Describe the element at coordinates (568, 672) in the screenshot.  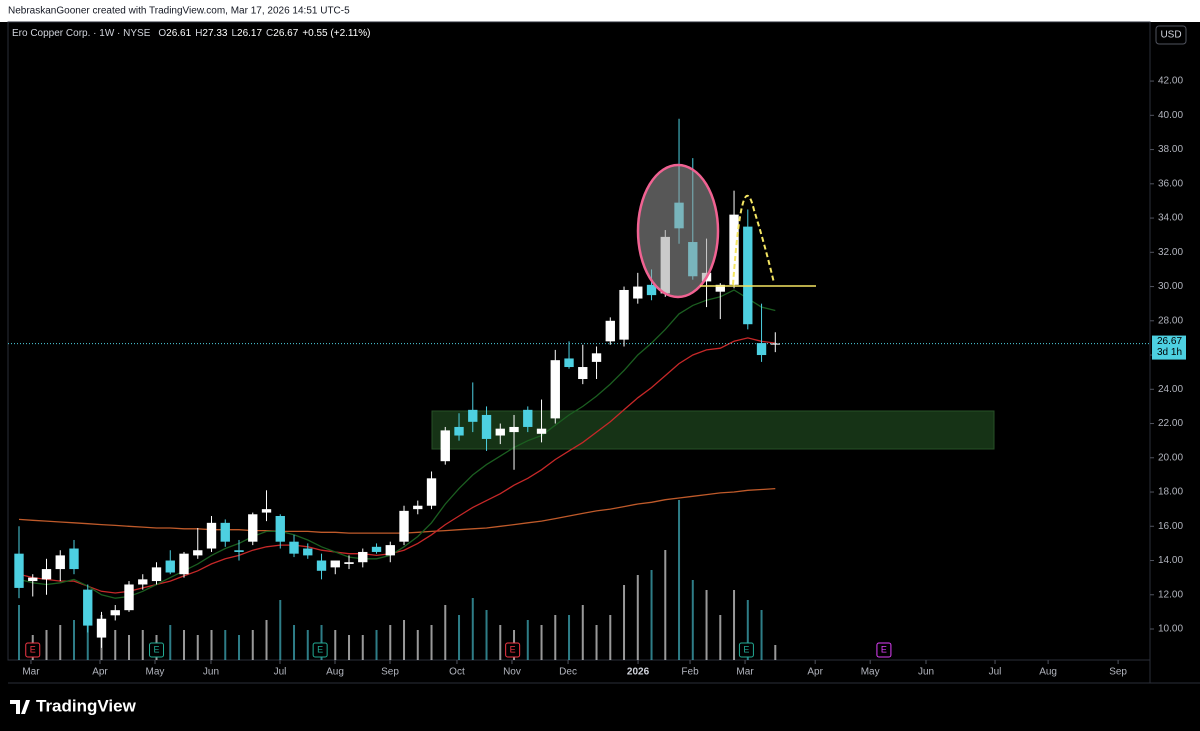
I see `x-tick-label: Dec` at that location.